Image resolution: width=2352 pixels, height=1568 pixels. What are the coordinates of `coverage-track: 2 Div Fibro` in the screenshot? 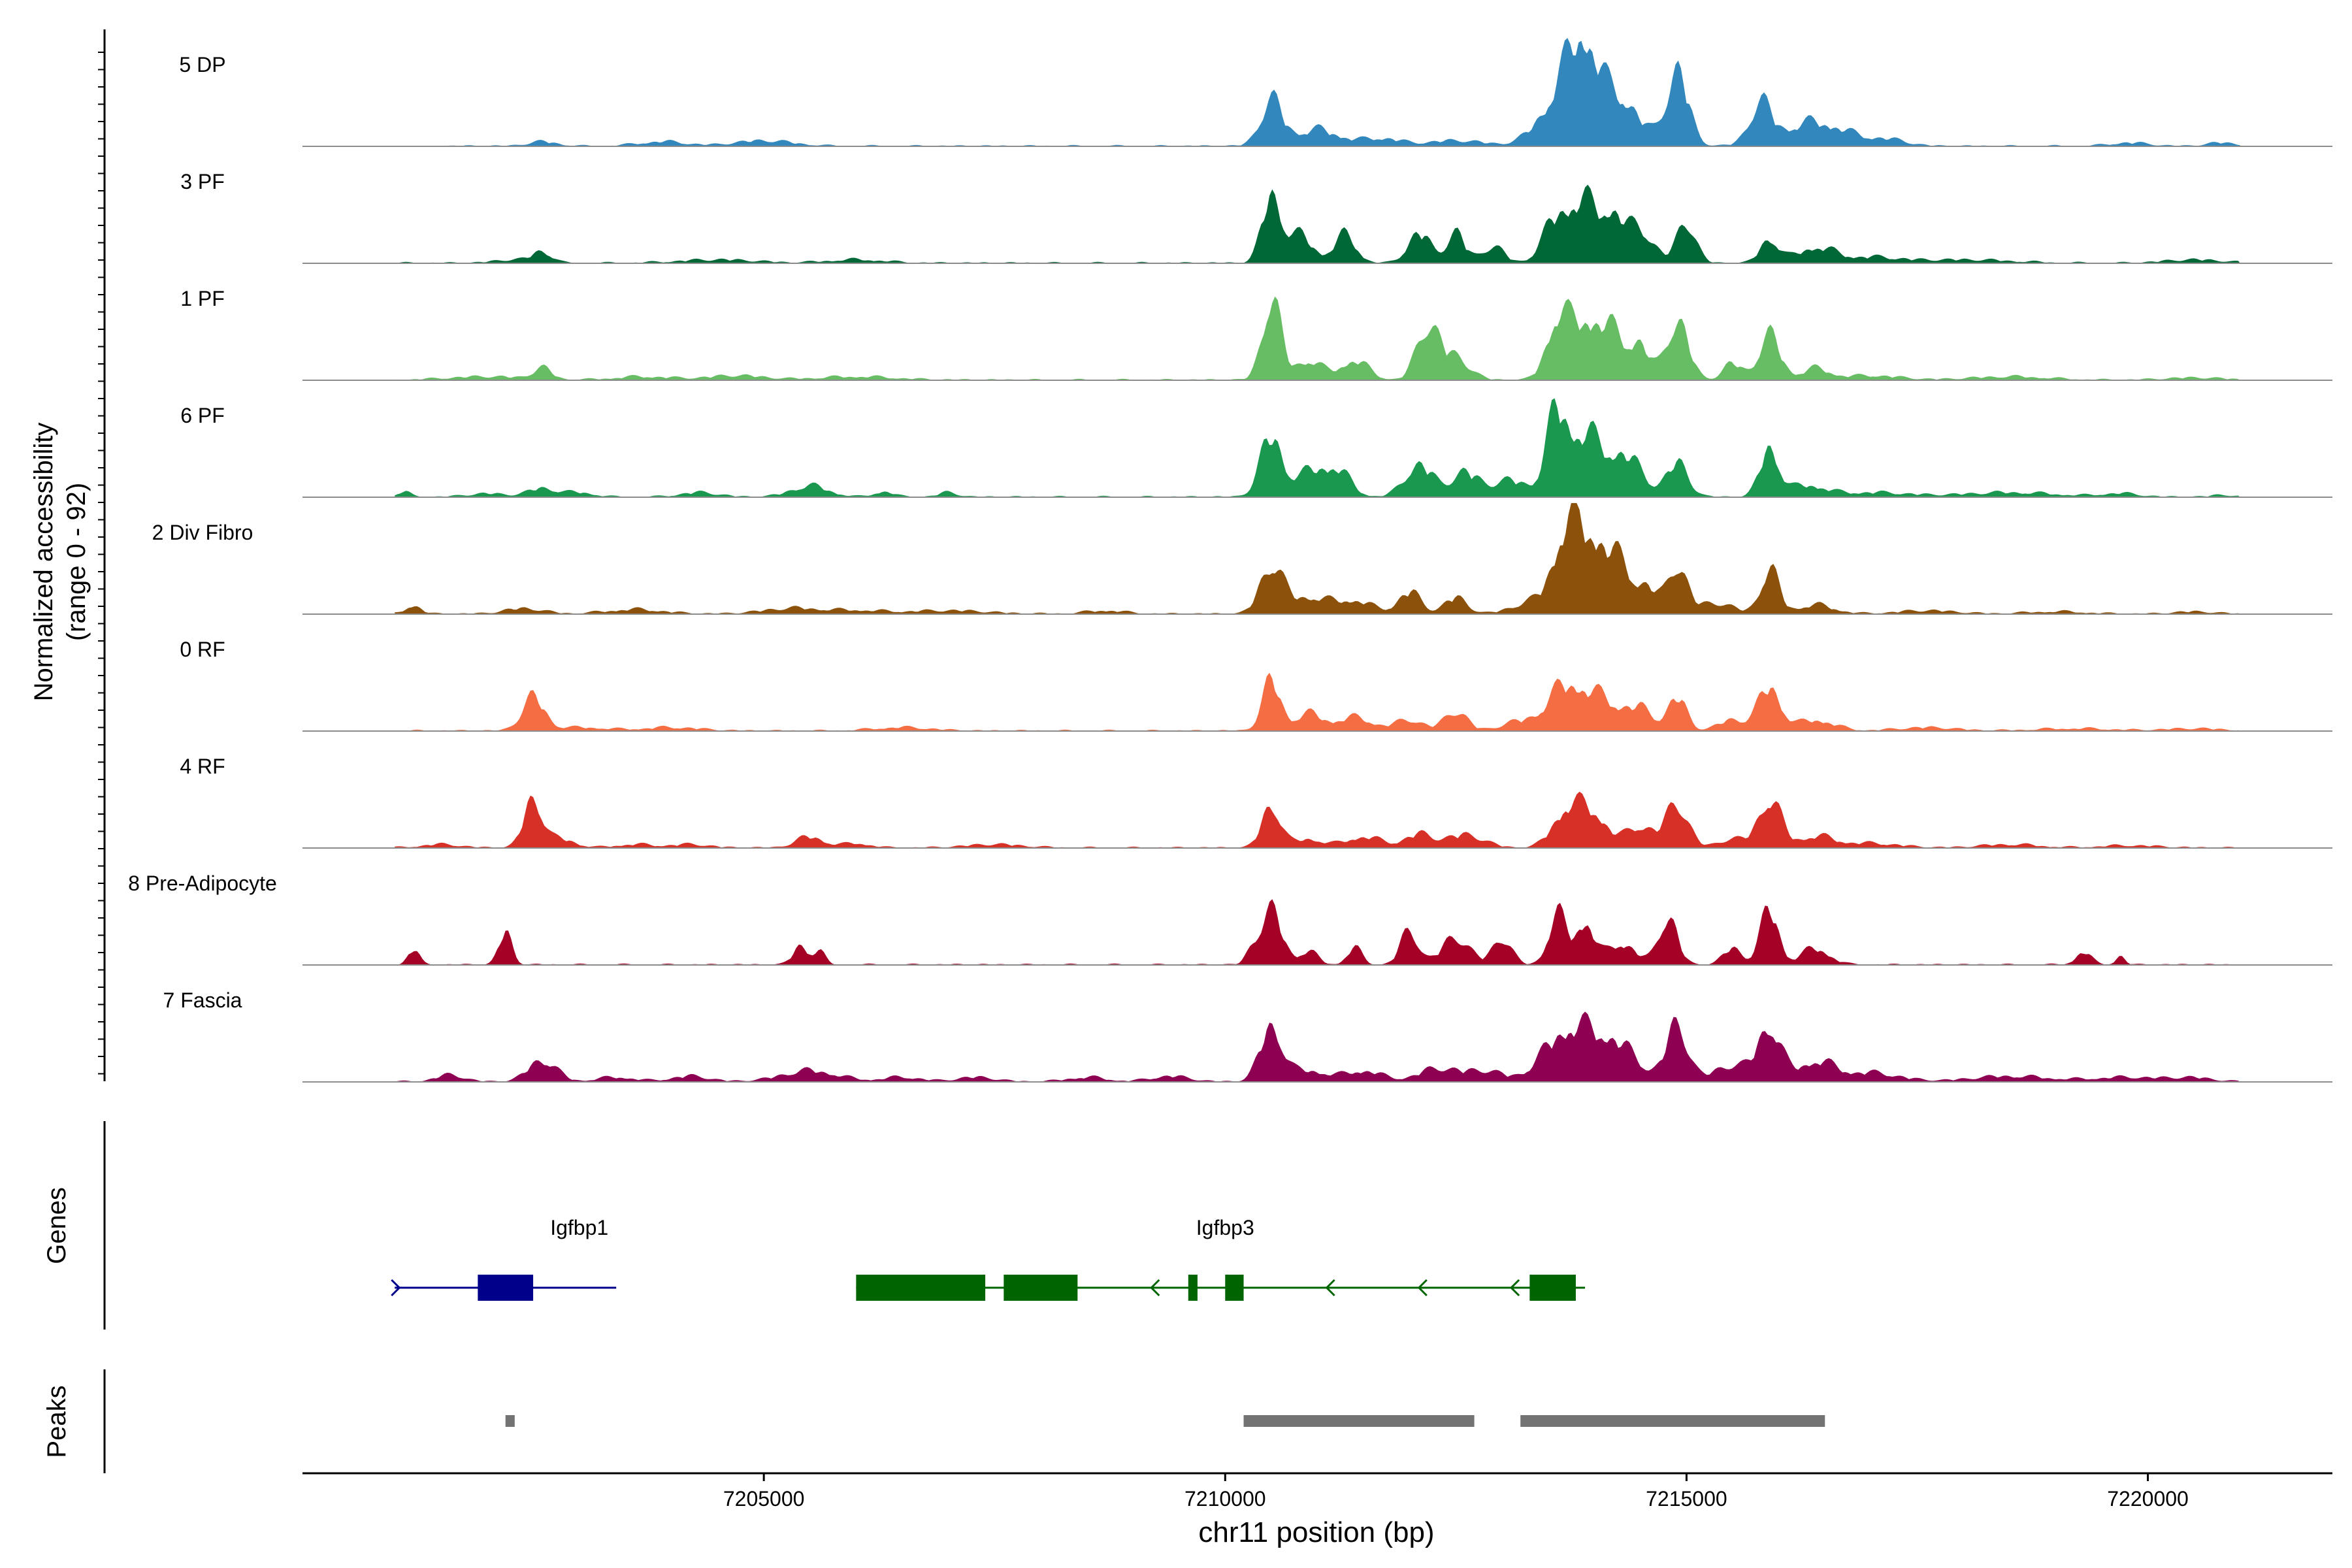 It's located at (1242, 559).